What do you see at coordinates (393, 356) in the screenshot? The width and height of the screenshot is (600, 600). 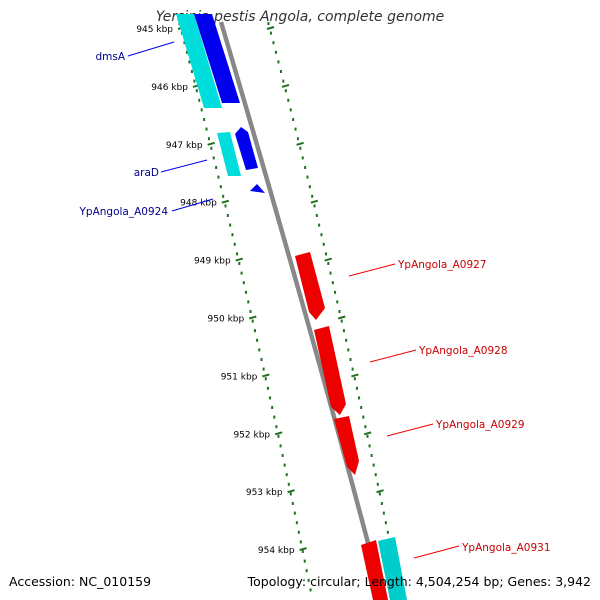 I see `leader-YpAngola_A0928` at bounding box center [393, 356].